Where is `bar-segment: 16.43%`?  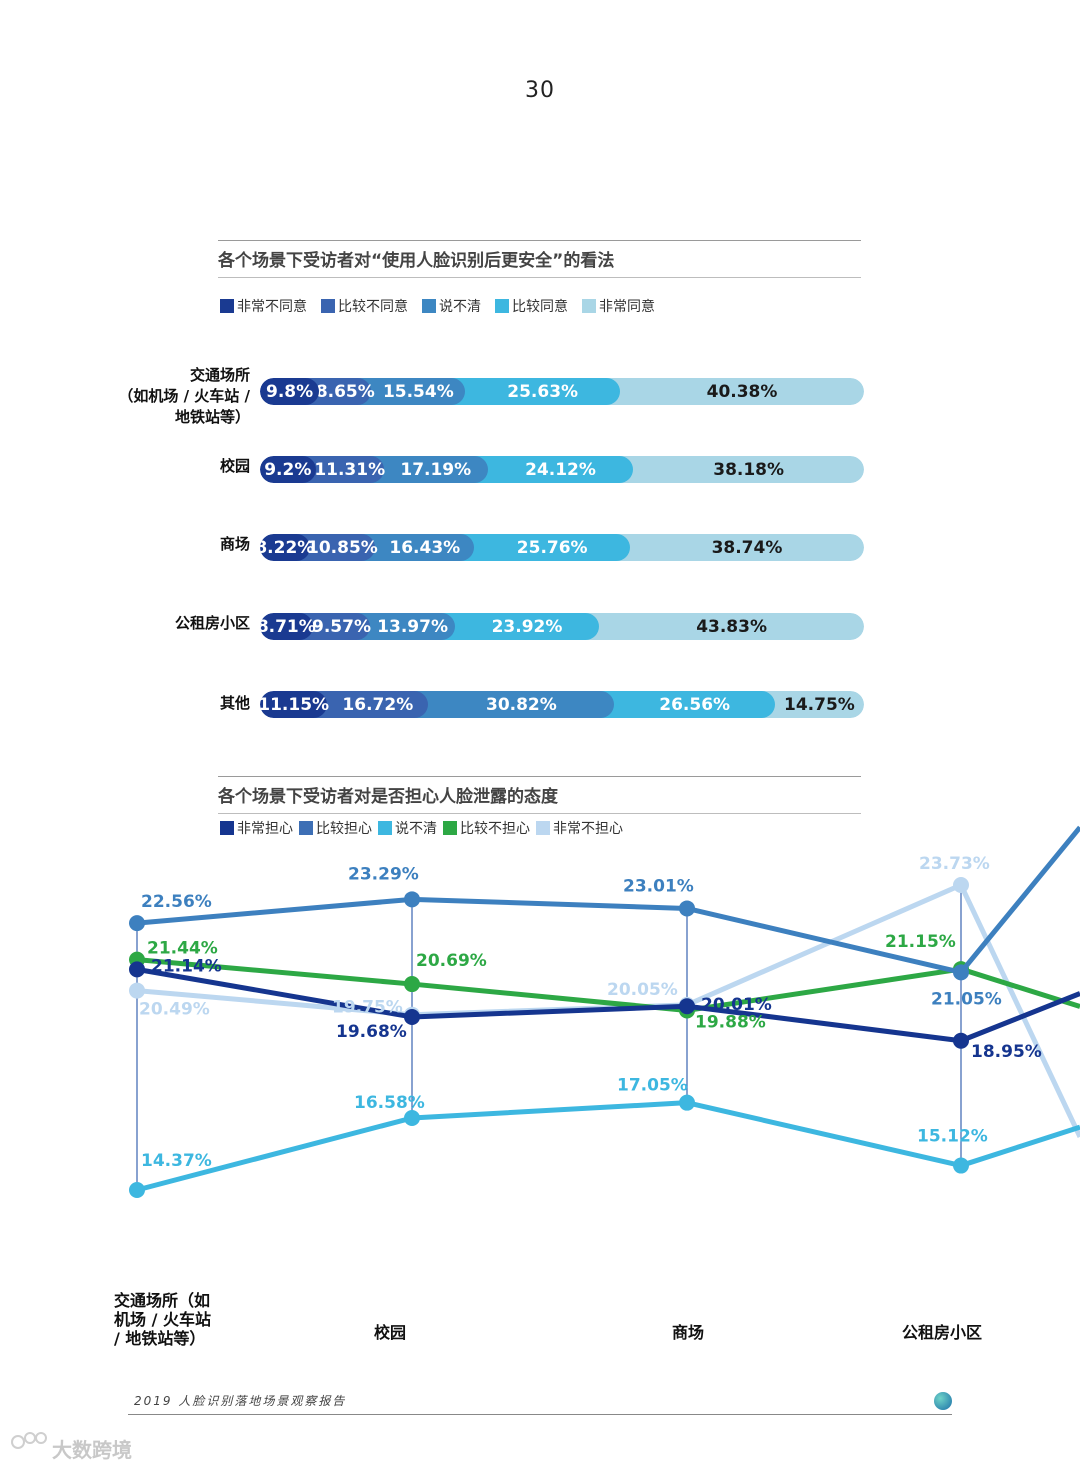 bar-segment: 16.43% is located at coordinates (418, 547).